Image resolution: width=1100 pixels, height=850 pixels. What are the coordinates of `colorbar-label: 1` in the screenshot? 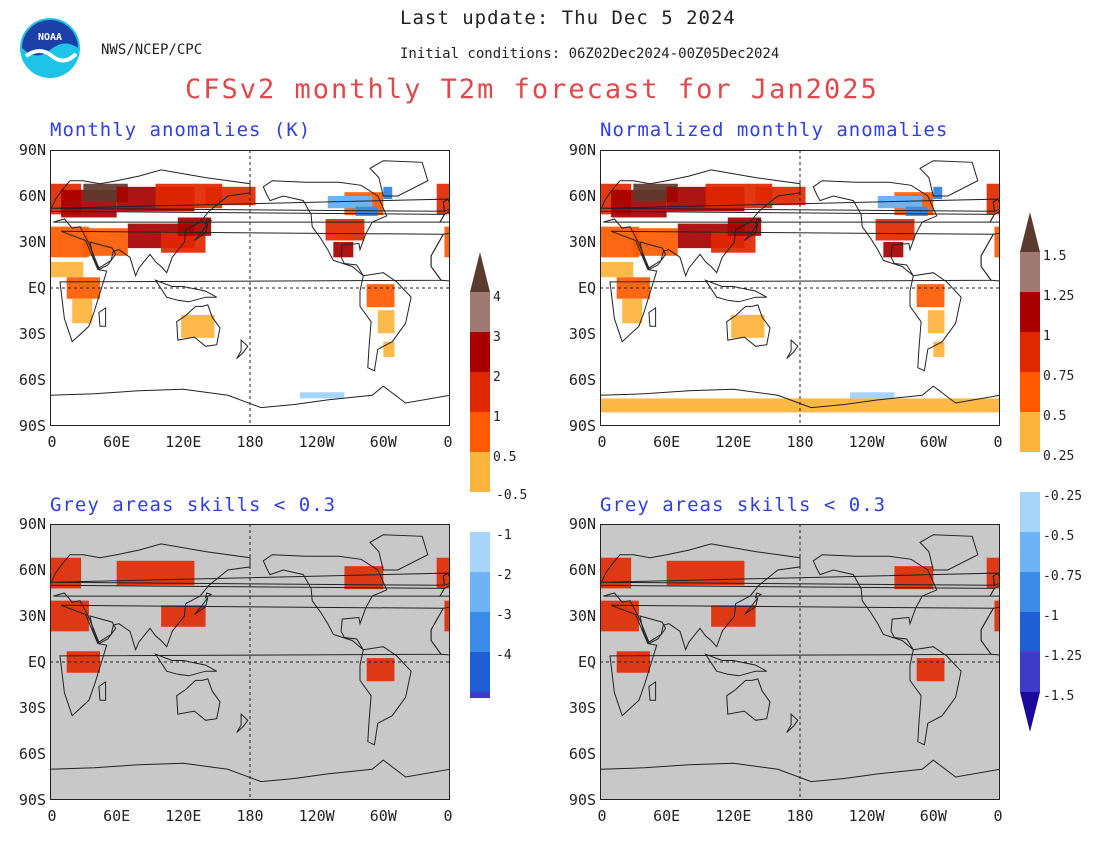 It's located at (1047, 336).